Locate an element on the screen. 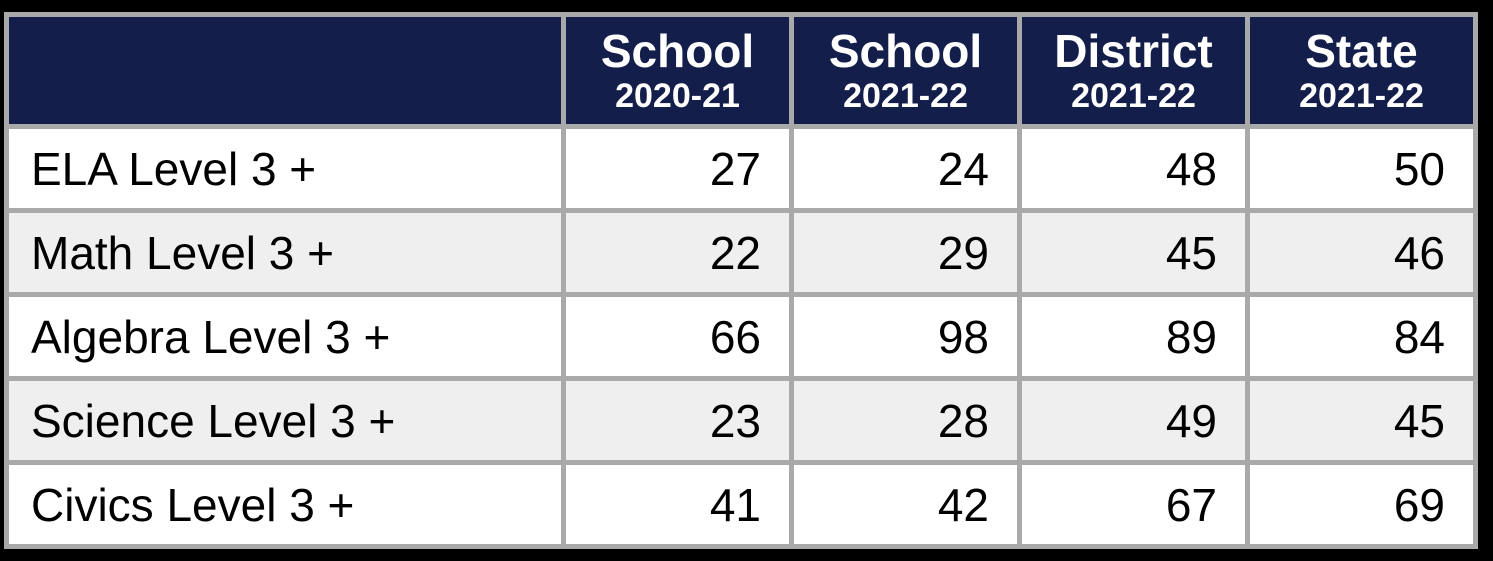 This screenshot has width=1493, height=561. row-label: Math Level 3 + is located at coordinates (285, 252).